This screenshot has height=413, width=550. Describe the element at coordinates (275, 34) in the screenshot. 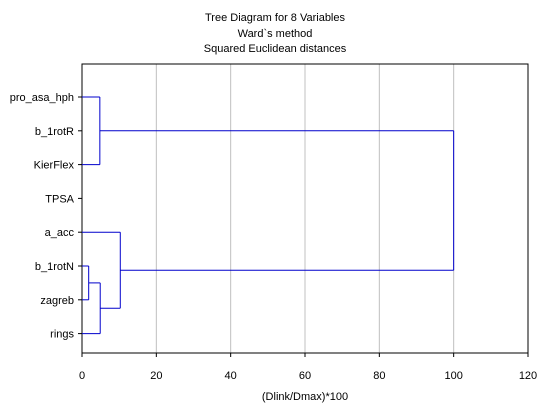

I see `chart-subtitle-method: Ward`s method` at that location.